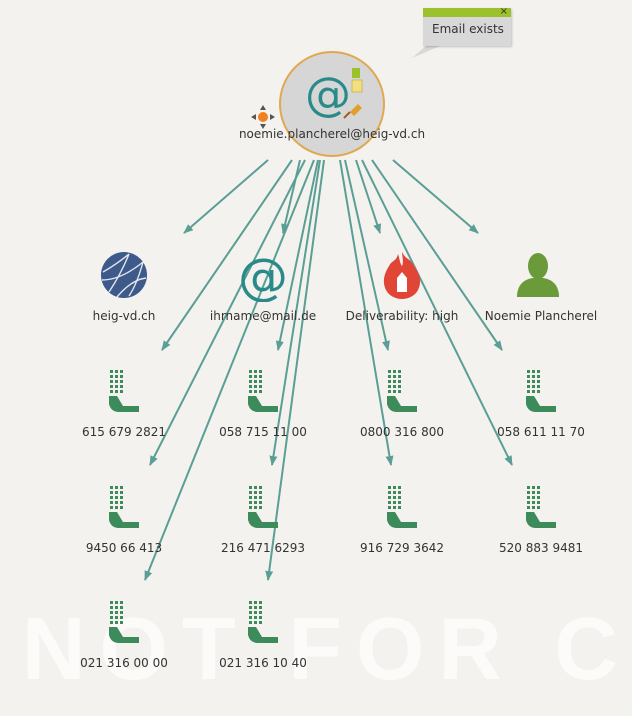 The height and width of the screenshot is (716, 632). Describe the element at coordinates (263, 548) in the screenshot. I see `phone-label: 216 471 6293` at that location.